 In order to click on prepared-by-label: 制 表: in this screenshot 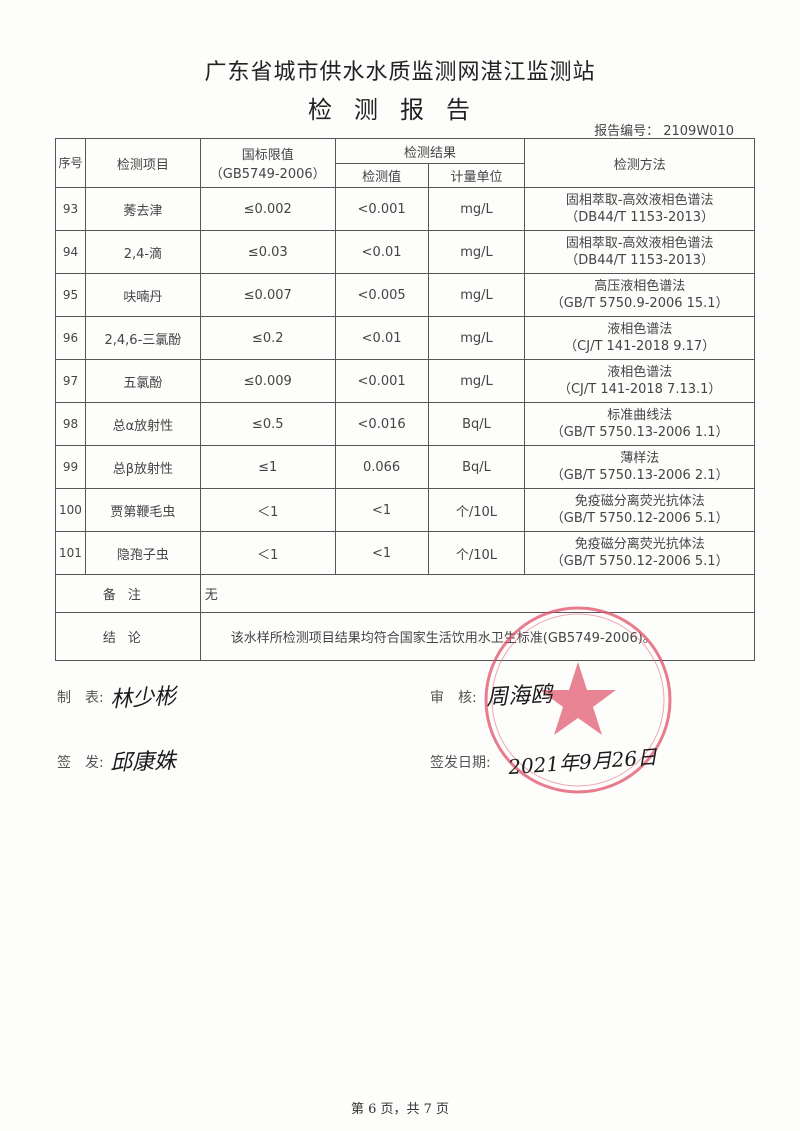, I will do `click(80, 698)`.